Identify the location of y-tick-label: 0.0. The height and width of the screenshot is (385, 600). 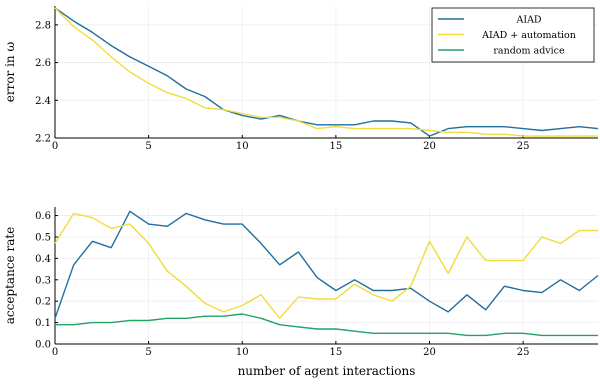
(43, 345).